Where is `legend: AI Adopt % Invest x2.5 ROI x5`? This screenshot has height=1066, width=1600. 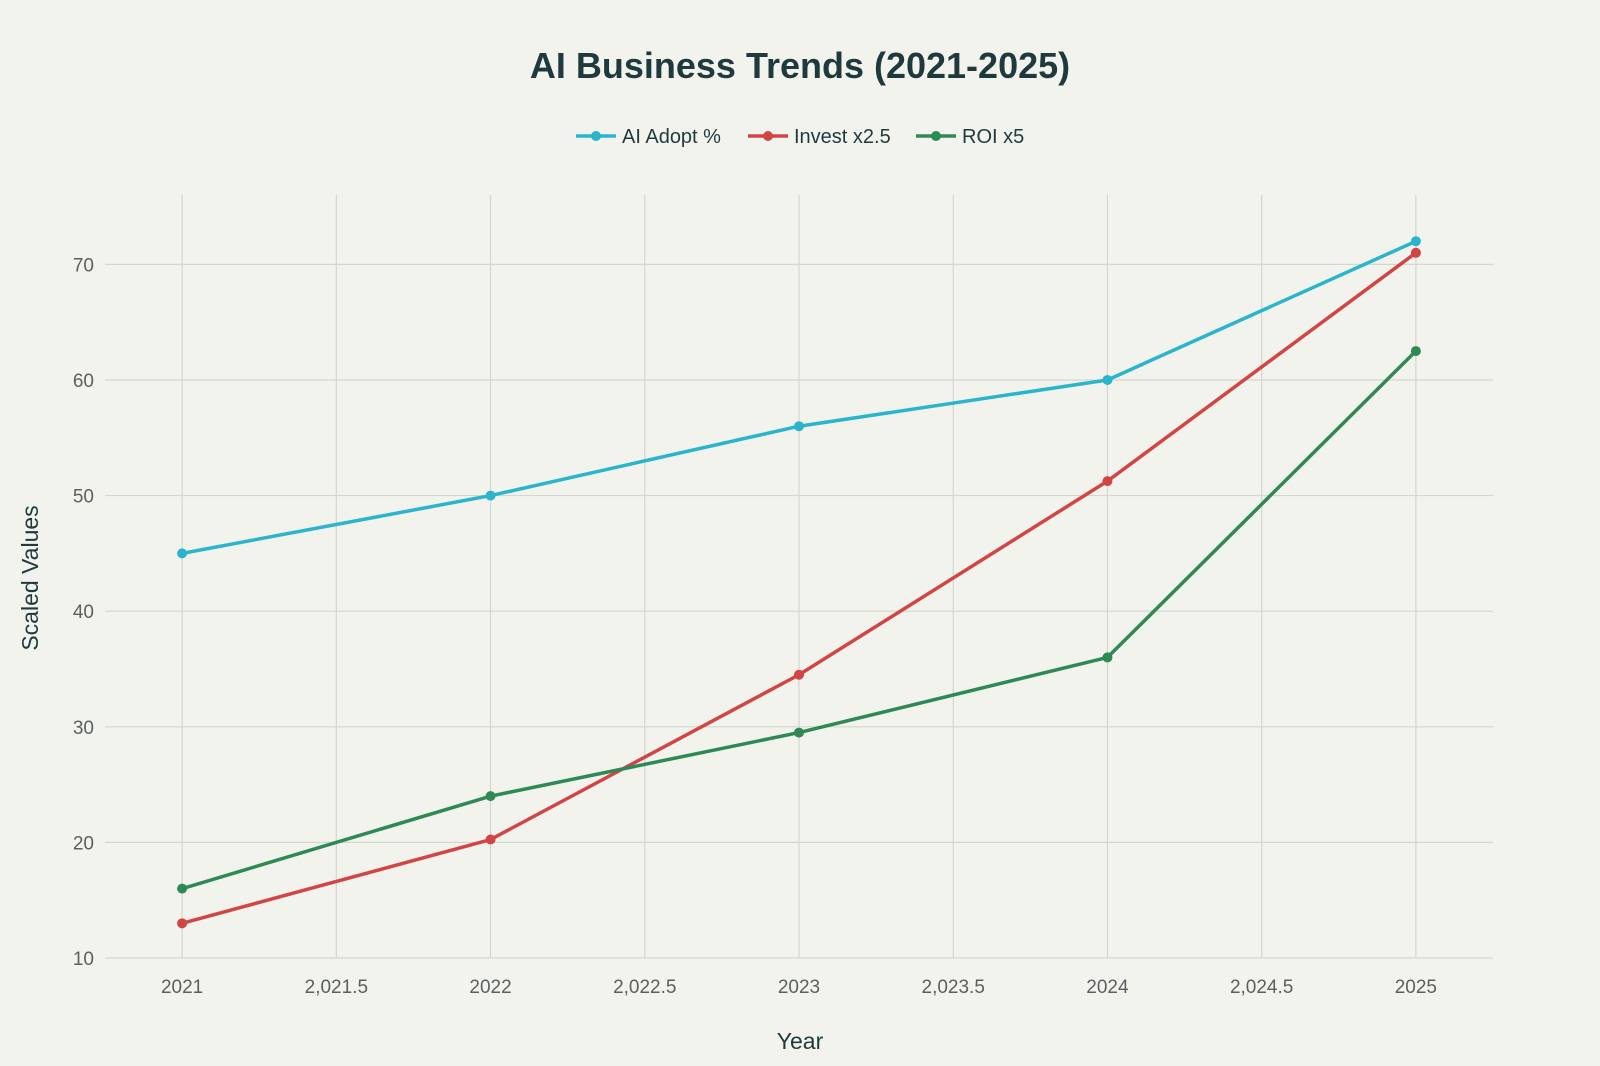 legend: AI Adopt % Invest x2.5 ROI x5 is located at coordinates (800, 137).